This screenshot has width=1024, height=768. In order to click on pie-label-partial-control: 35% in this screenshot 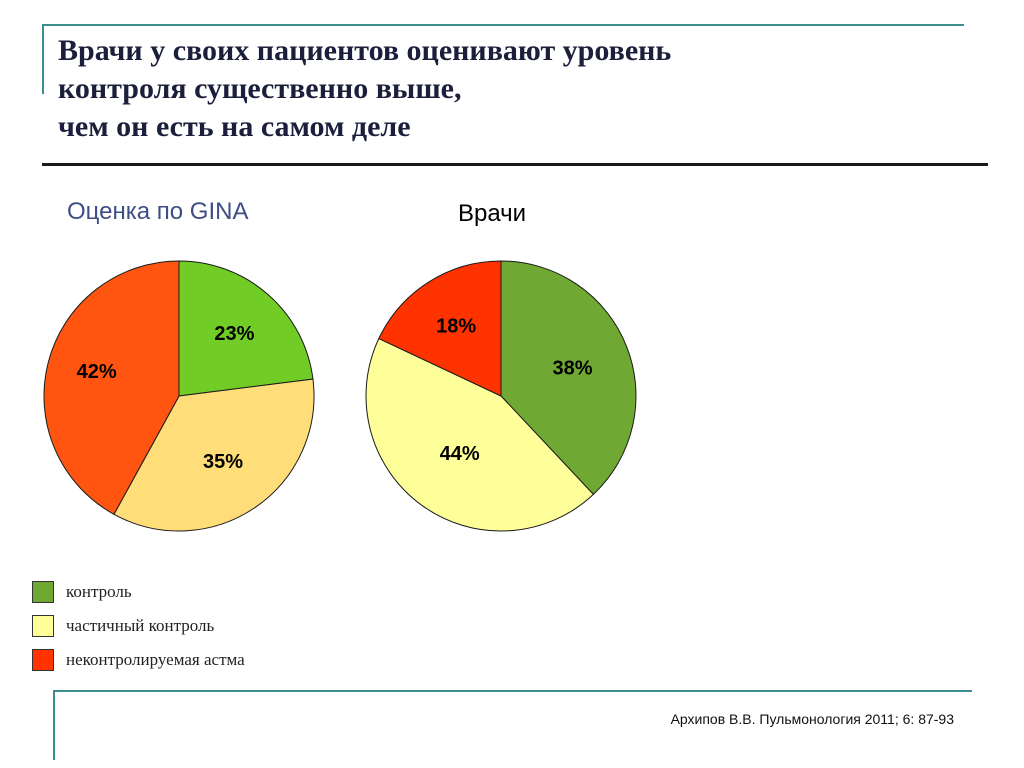, I will do `click(223, 462)`.